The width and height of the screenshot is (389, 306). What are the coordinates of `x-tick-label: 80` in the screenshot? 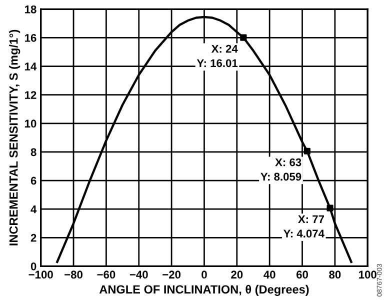 It's located at (335, 274).